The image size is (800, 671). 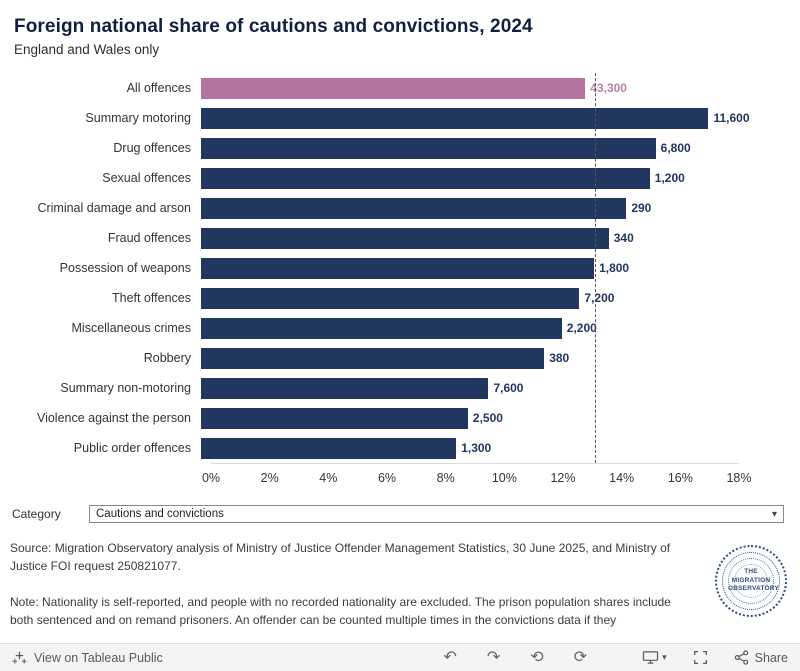 What do you see at coordinates (346, 448) in the screenshot?
I see `bar: 1,300` at bounding box center [346, 448].